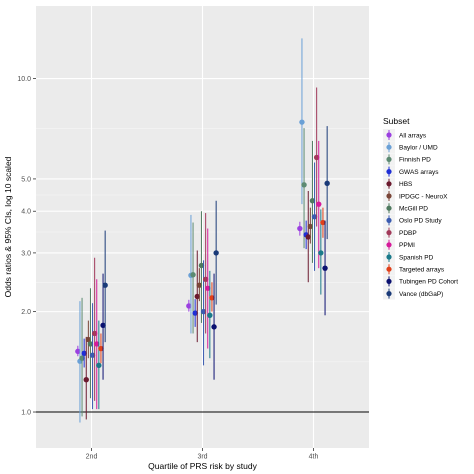 This screenshot has height=474, width=474. What do you see at coordinates (24, 79) in the screenshot?
I see `y-tick-label: 10.0` at bounding box center [24, 79].